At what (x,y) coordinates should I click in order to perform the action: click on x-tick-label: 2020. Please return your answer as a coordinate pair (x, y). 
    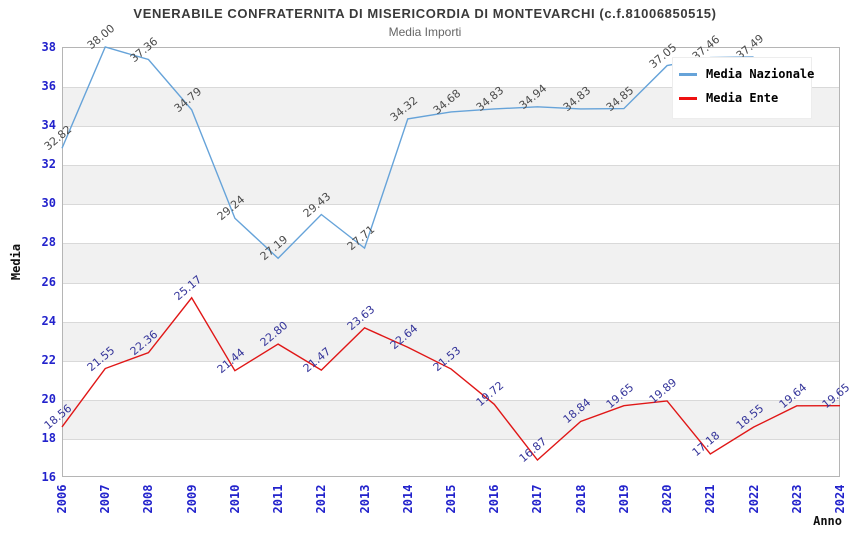
    Looking at the image, I should click on (667, 499).